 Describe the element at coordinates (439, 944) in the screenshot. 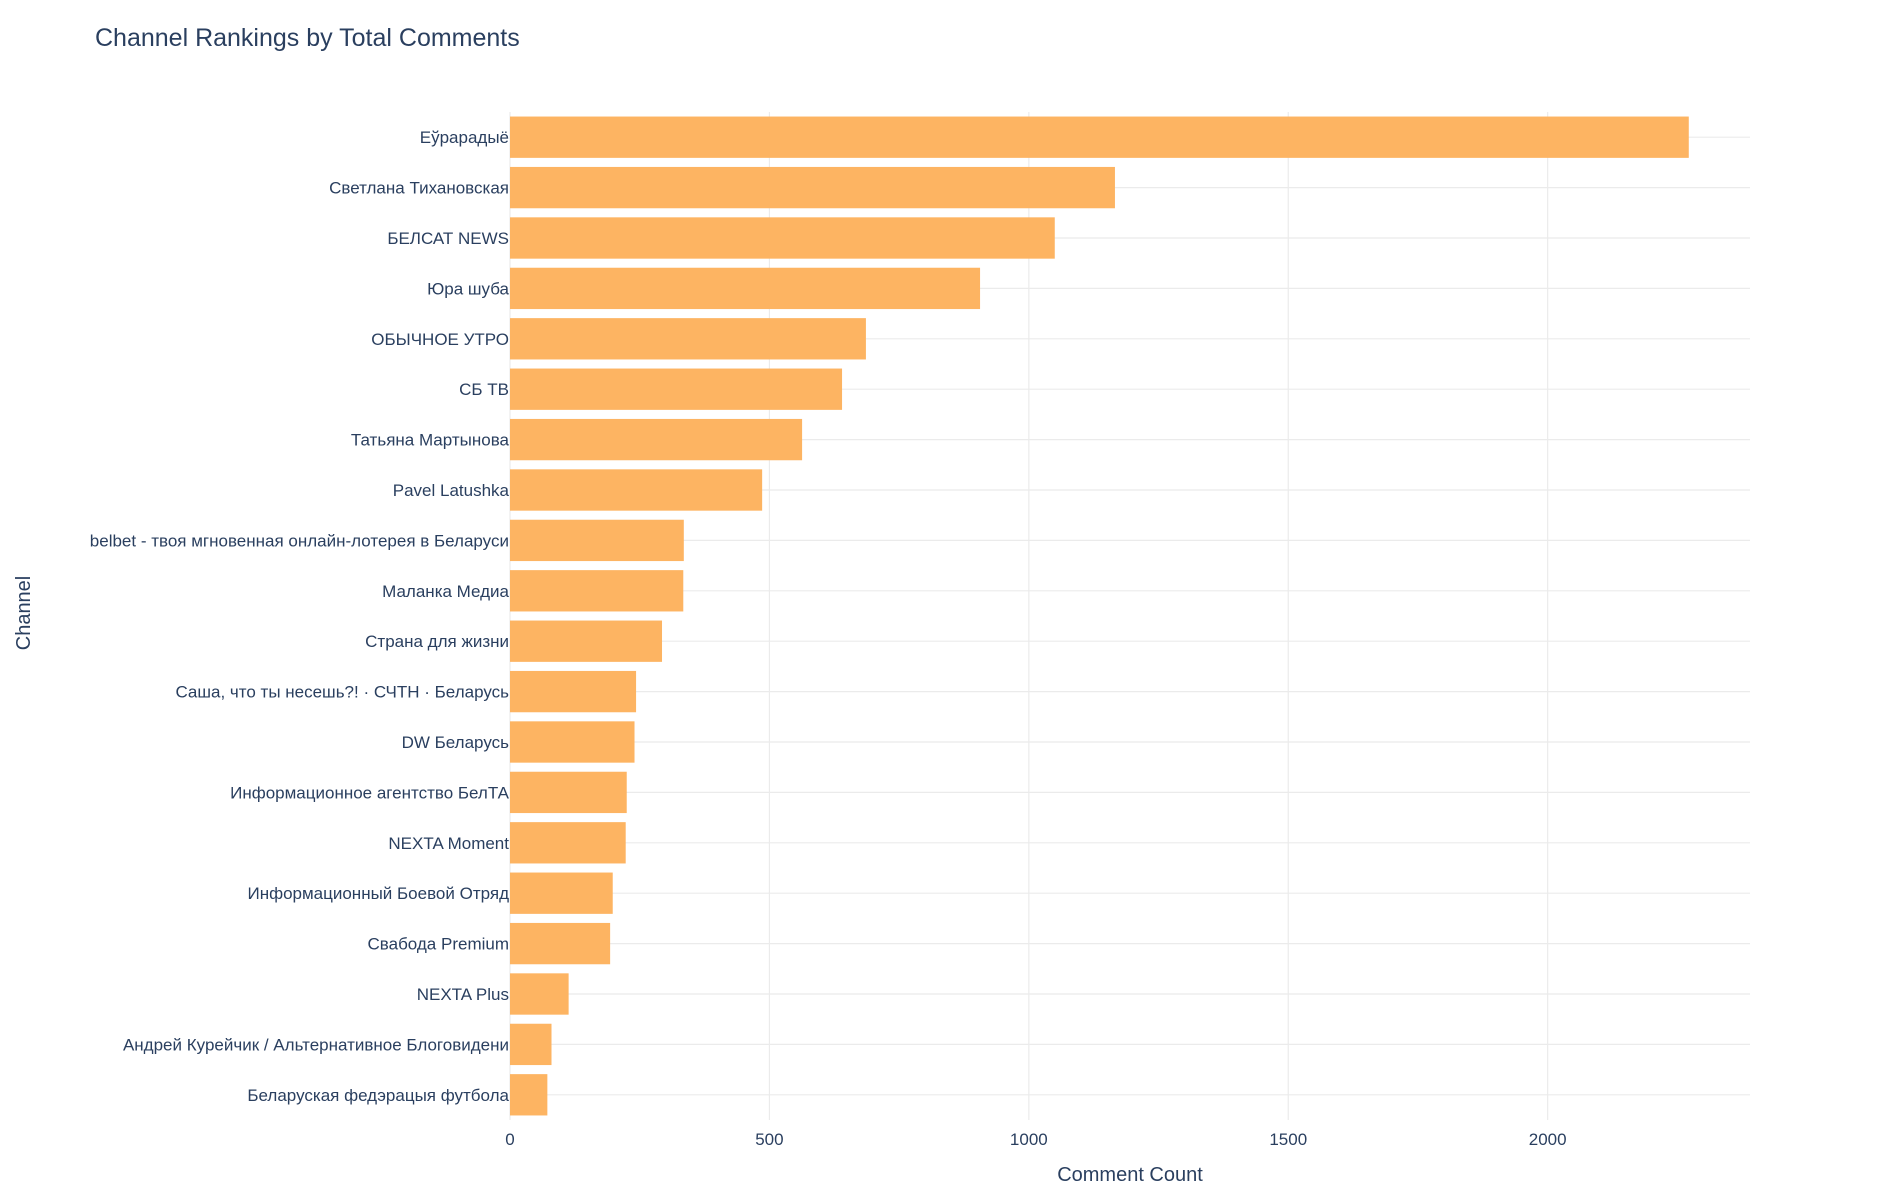

I see `y-tick-label: Свабода Premium` at that location.